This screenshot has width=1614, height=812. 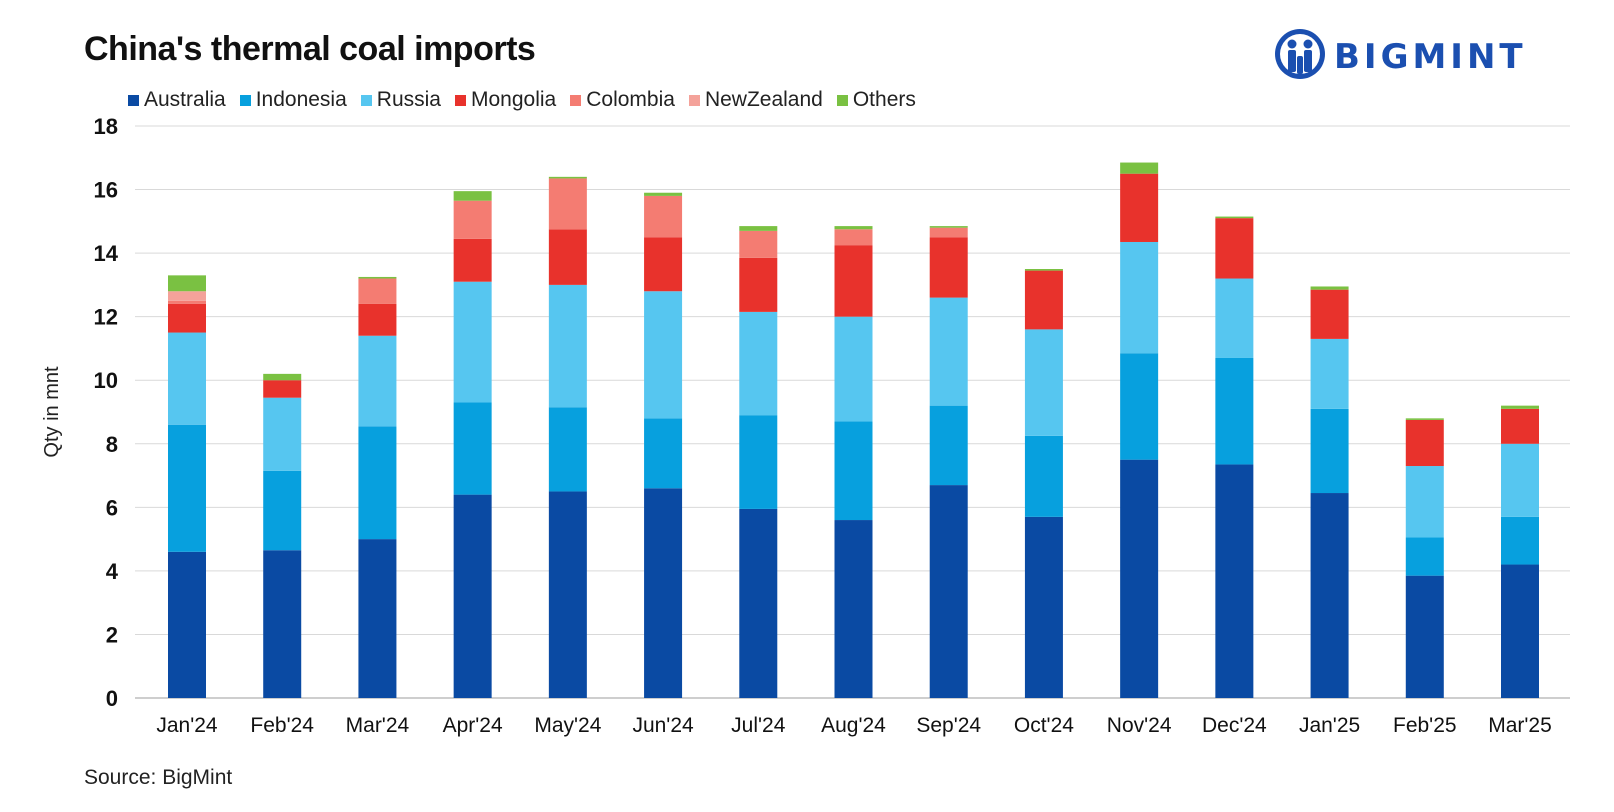 What do you see at coordinates (663, 725) in the screenshot?
I see `x-tick-label: Jun'24` at bounding box center [663, 725].